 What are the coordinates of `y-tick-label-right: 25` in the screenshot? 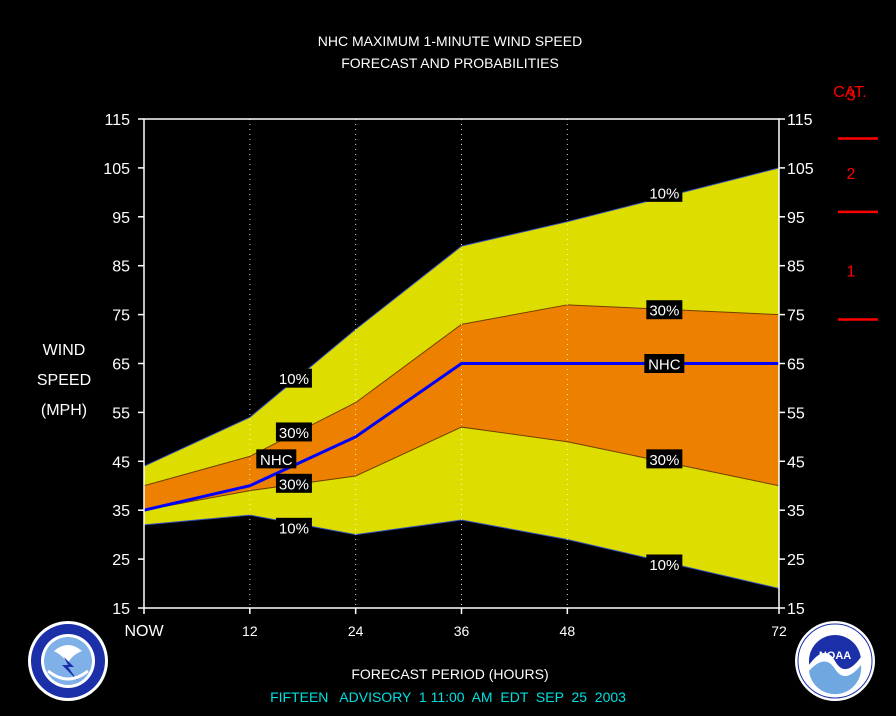 It's located at (796, 560).